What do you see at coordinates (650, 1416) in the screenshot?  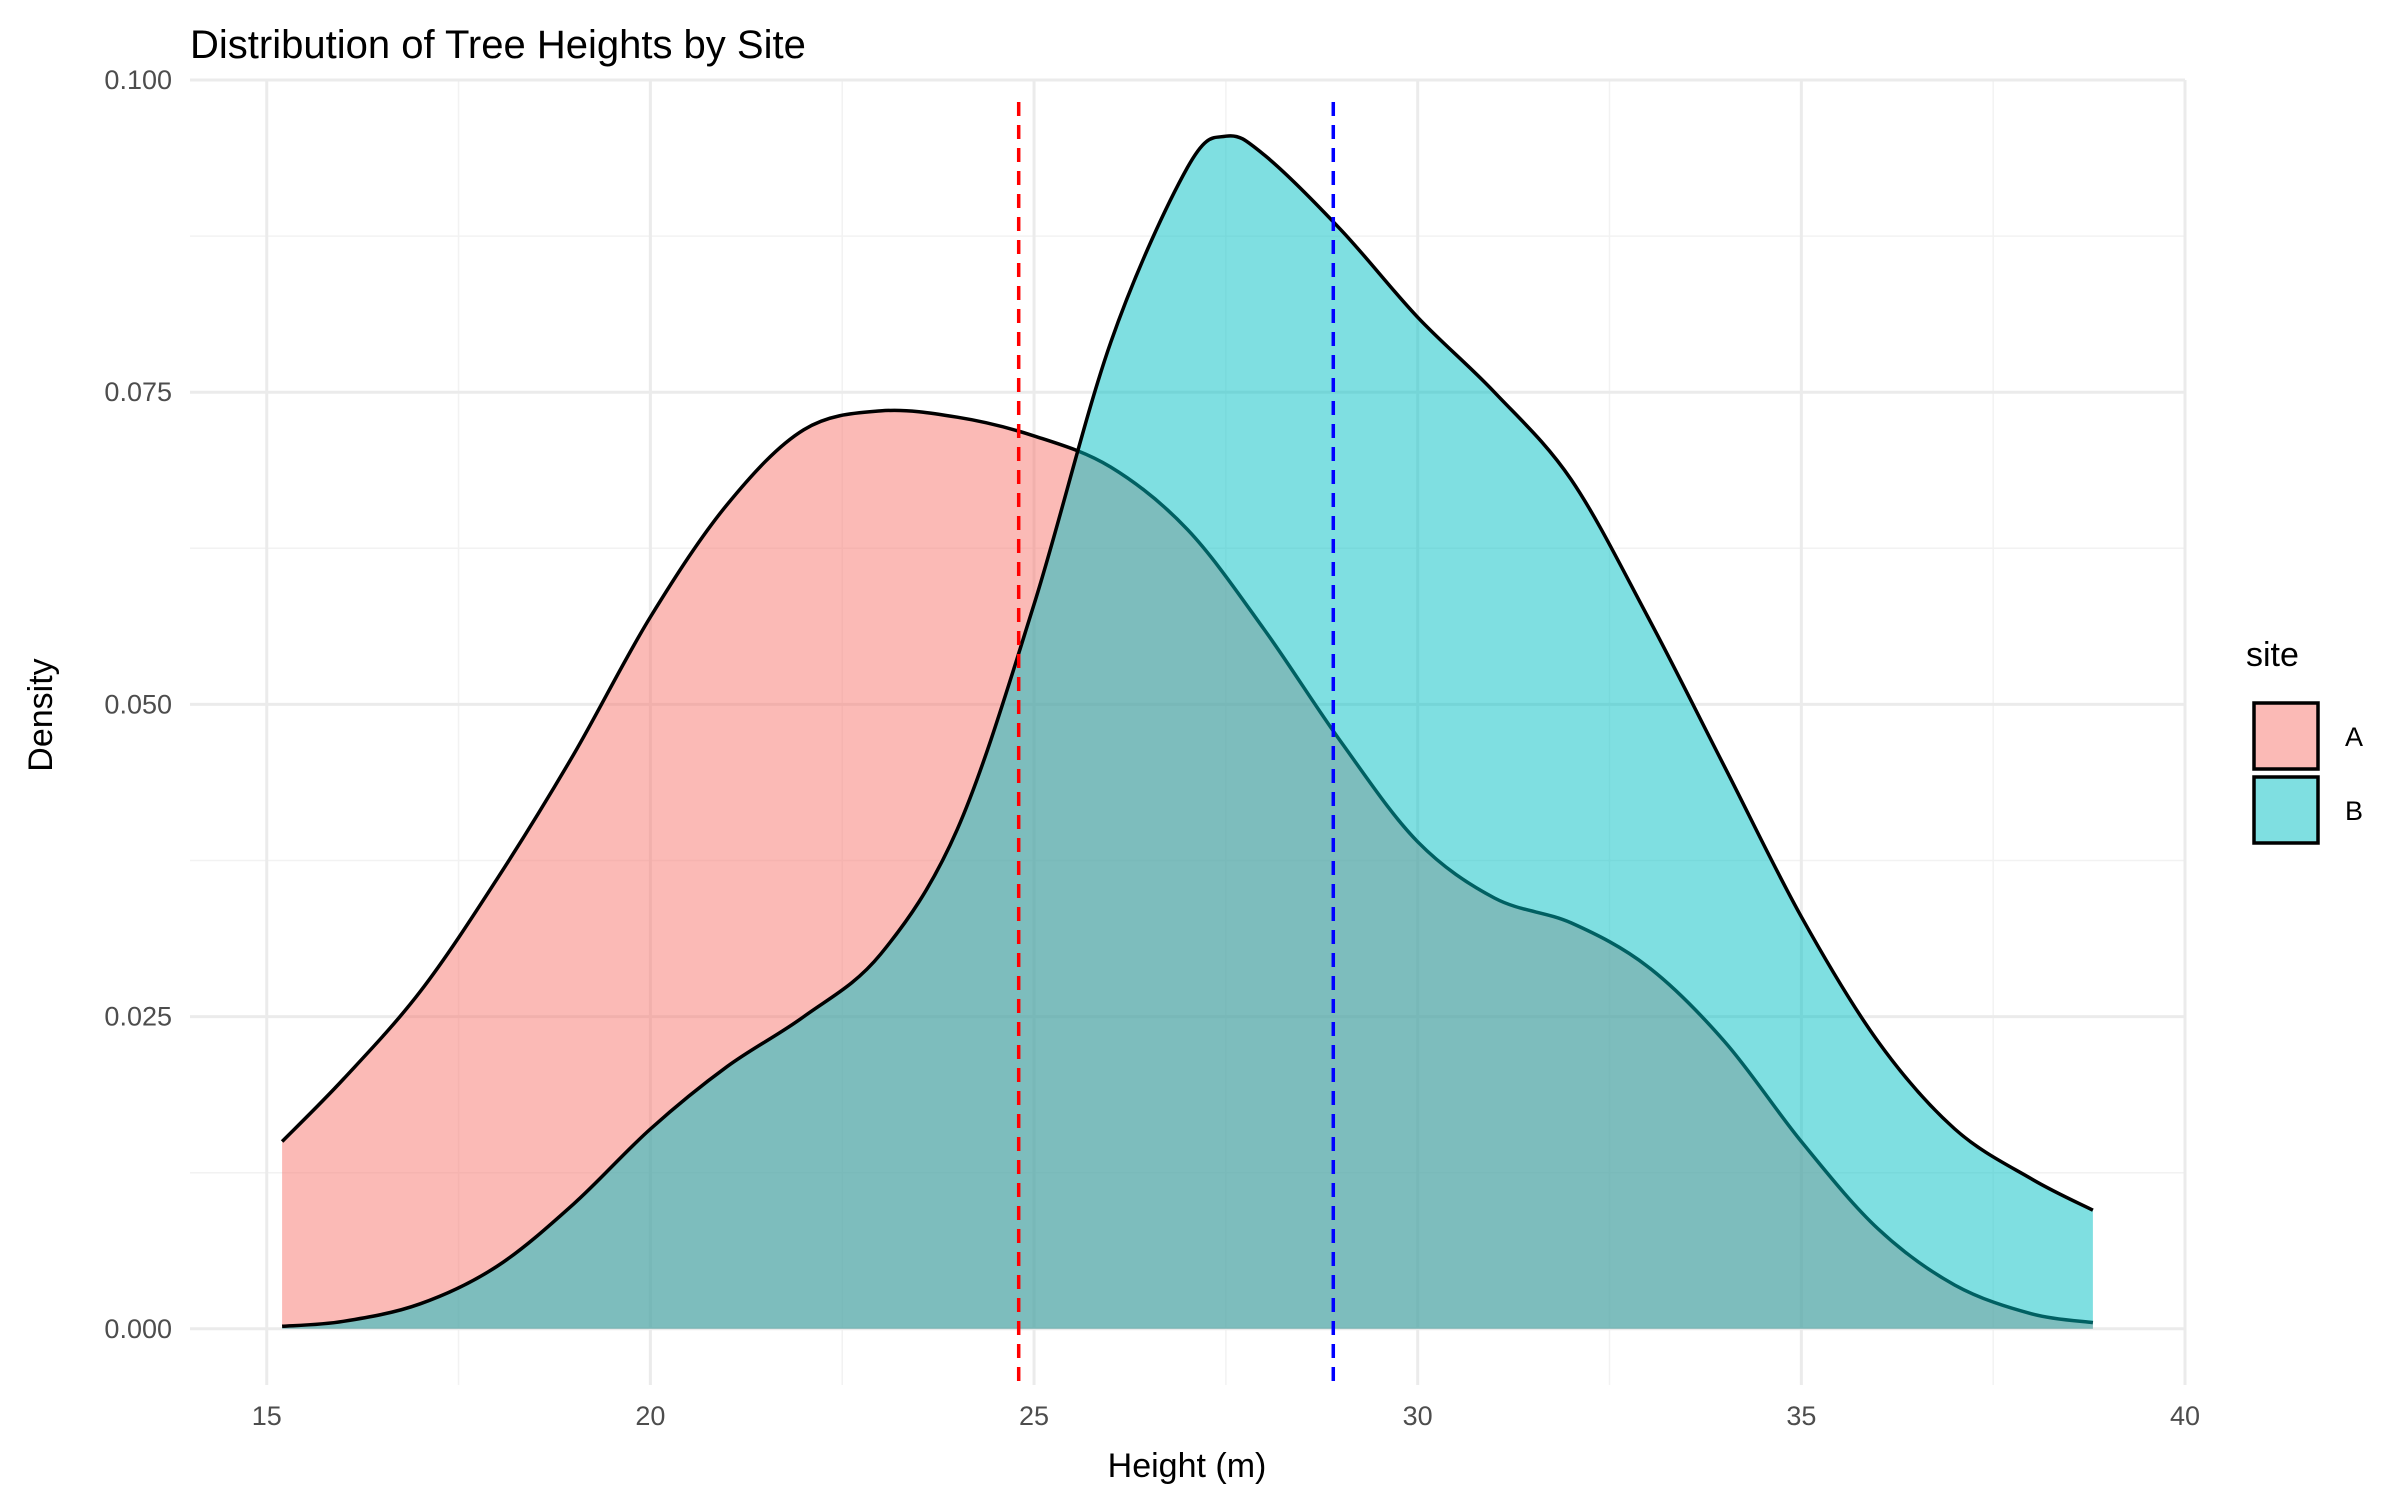 I see `x-tick-label: 20` at bounding box center [650, 1416].